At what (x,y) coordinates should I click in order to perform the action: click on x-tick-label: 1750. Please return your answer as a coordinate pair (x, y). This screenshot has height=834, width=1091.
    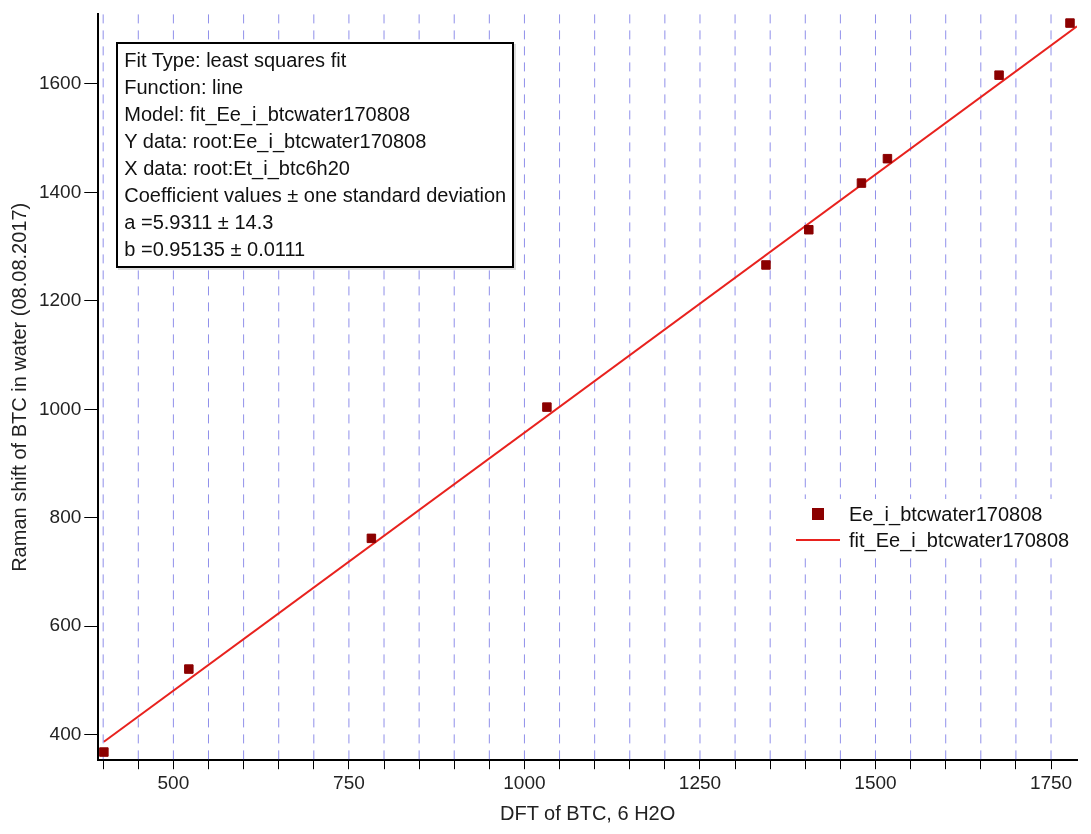
    Looking at the image, I should click on (1051, 782).